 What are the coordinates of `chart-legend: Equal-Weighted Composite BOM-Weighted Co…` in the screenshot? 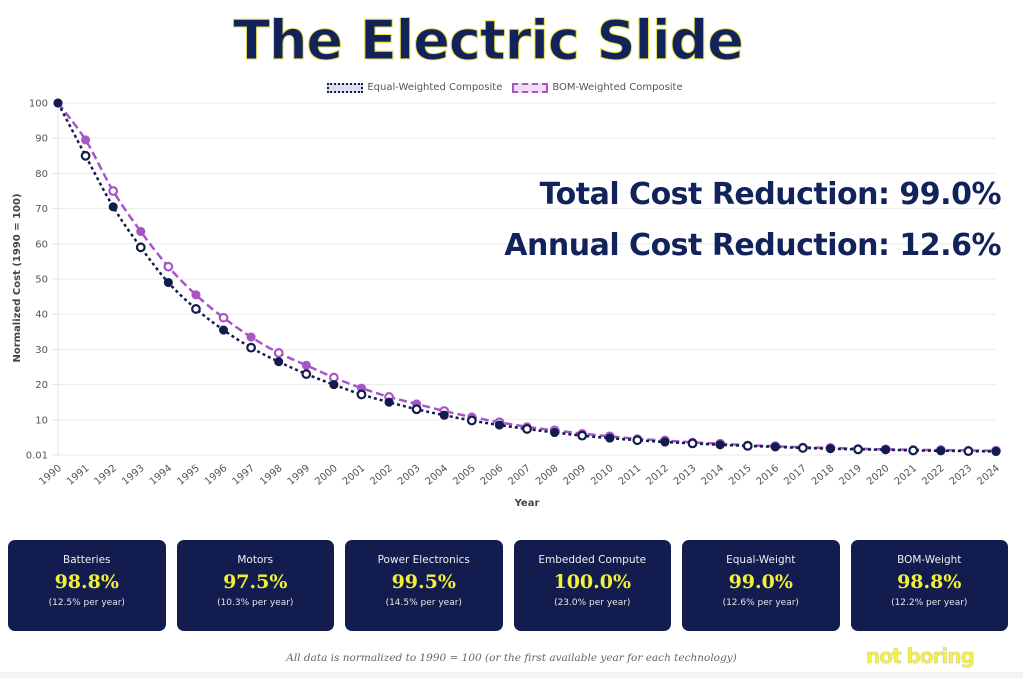 It's located at (505, 87).